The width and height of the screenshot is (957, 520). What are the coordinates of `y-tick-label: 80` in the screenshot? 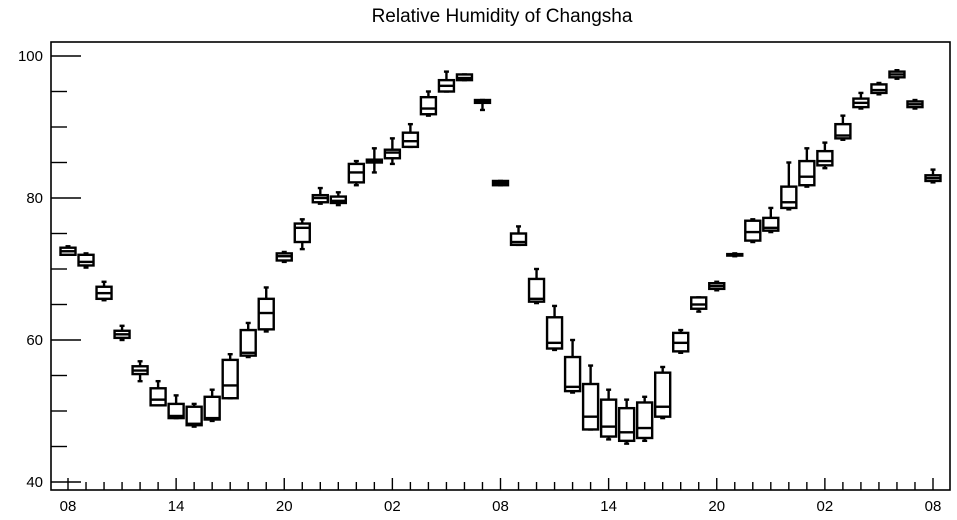 It's located at (34, 198).